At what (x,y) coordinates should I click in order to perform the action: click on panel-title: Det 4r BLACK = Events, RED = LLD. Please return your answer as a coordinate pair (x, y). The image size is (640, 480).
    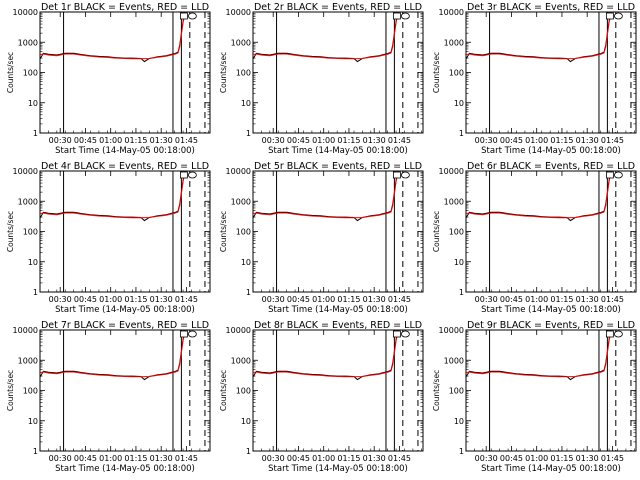
    Looking at the image, I should click on (125, 166).